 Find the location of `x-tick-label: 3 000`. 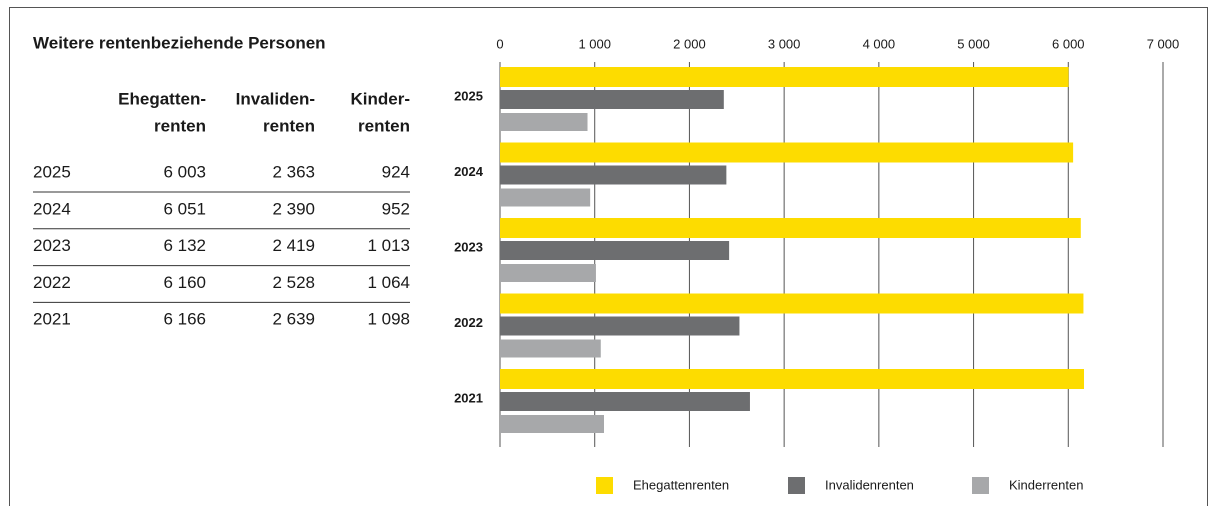

x-tick-label: 3 000 is located at coordinates (784, 43).